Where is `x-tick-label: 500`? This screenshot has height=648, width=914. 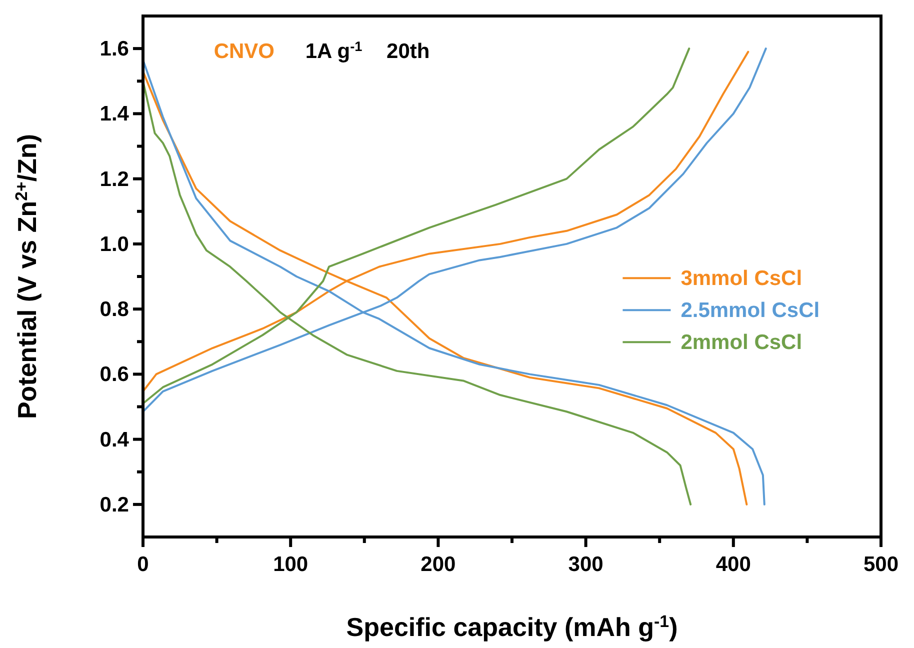 x-tick-label: 500 is located at coordinates (881, 564).